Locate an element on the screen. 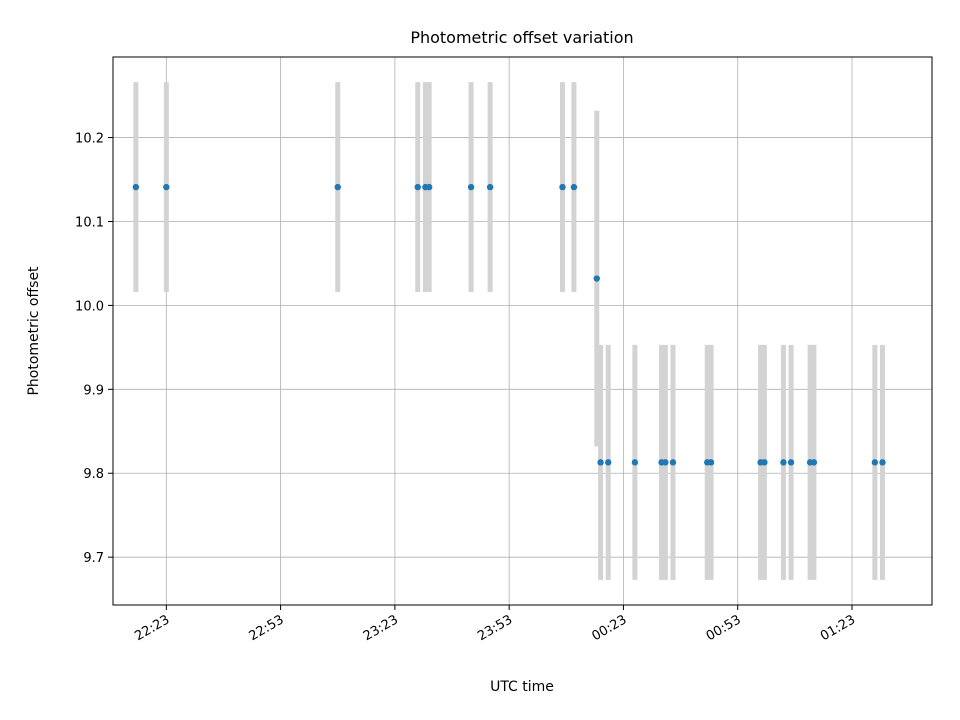  y-tick-label: 9.9 is located at coordinates (93, 390).